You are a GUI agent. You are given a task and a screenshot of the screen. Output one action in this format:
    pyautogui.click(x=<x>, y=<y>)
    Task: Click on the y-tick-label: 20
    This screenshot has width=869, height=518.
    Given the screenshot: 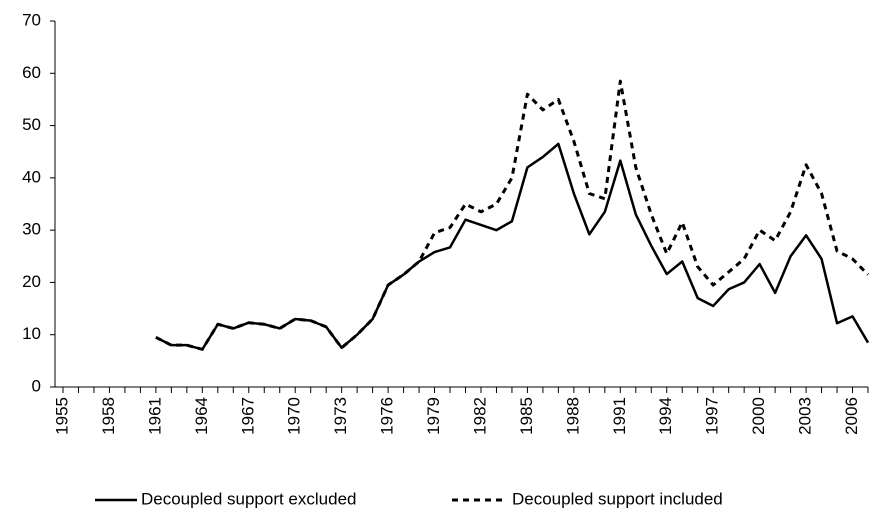 What is the action you would take?
    pyautogui.click(x=31, y=281)
    